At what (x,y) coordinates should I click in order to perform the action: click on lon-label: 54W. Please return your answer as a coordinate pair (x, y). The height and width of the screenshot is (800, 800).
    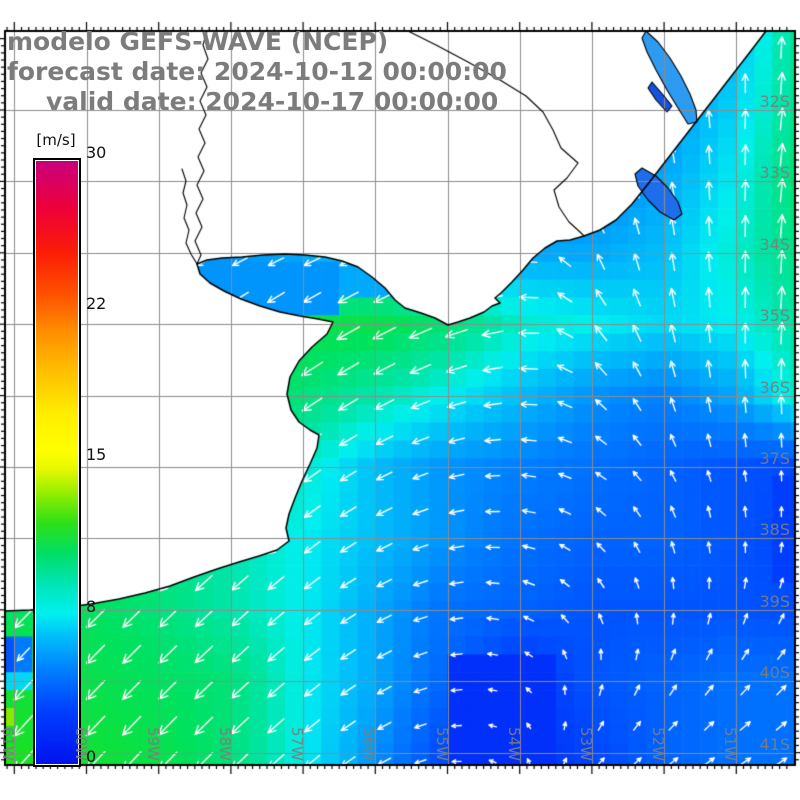
    Looking at the image, I should click on (514, 744).